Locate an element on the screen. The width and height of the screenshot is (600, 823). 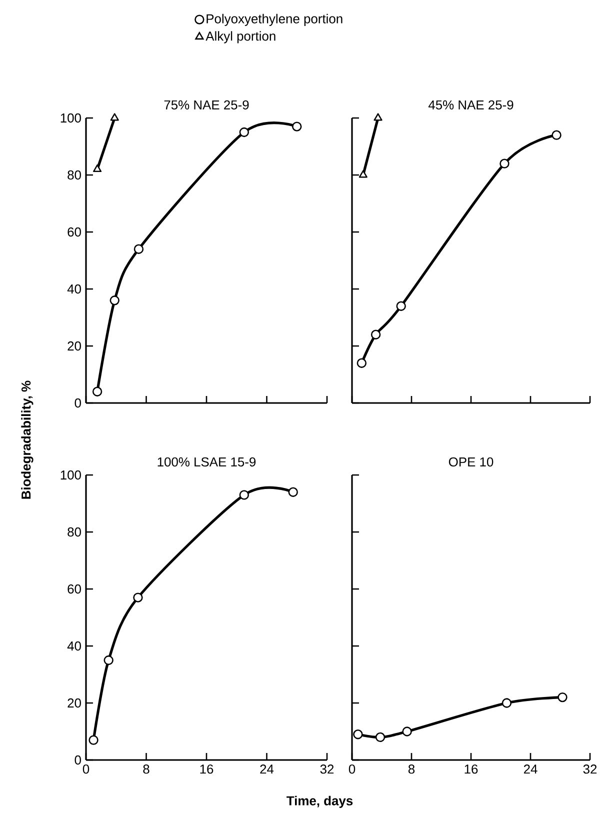
legend-label: Alkyl portion is located at coordinates (241, 37).